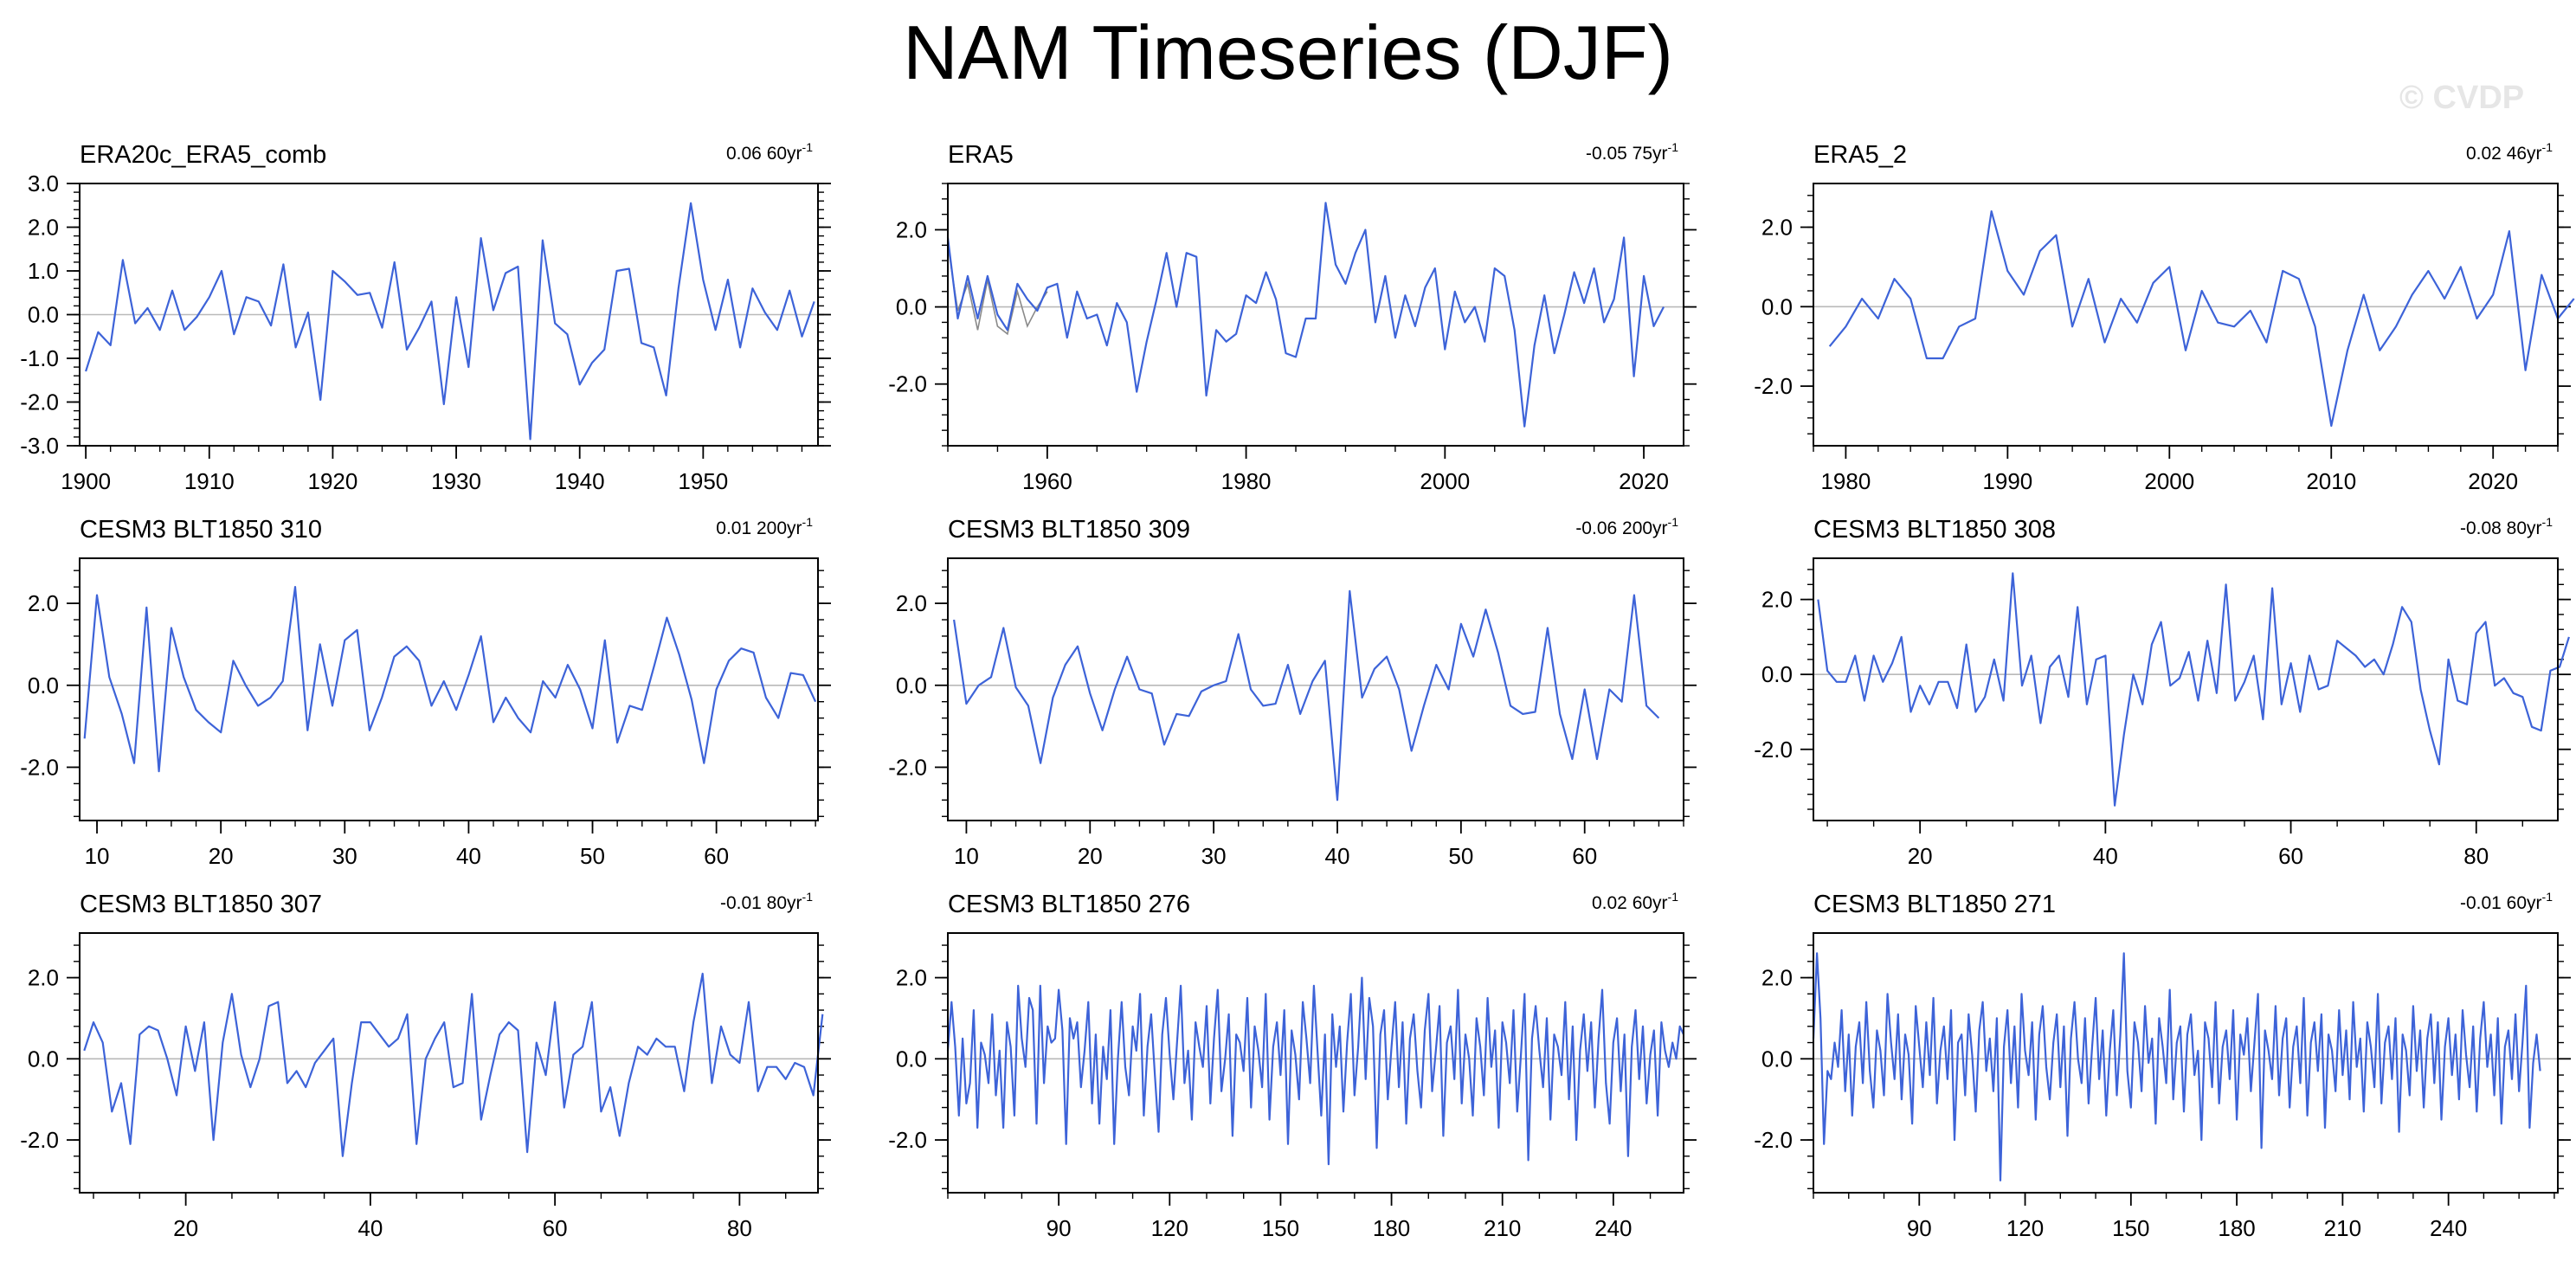 The height and width of the screenshot is (1268, 2576). What do you see at coordinates (2130, 1228) in the screenshot?
I see `x-tick-label: 150` at bounding box center [2130, 1228].